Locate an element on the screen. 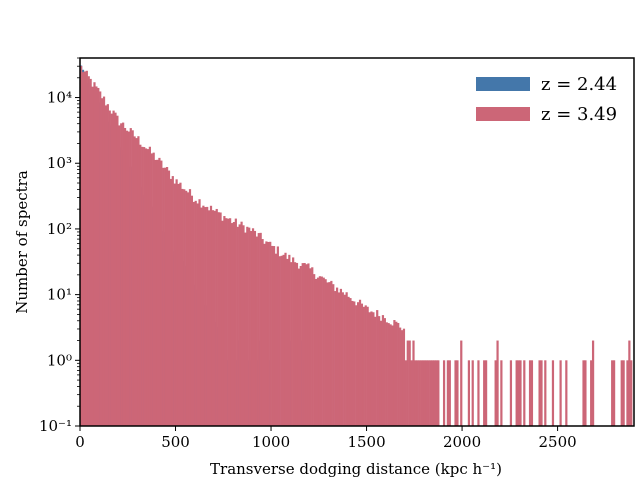 This screenshot has width=640, height=480. x-tick-label: 0 is located at coordinates (80, 442).